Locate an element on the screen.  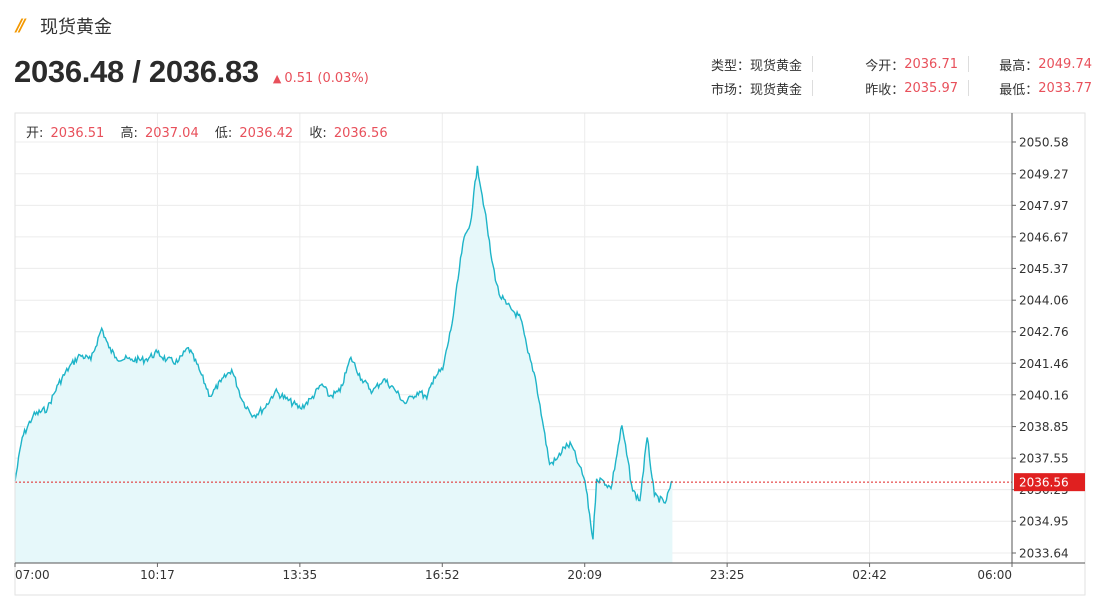
price-row: 2036.48 / 2036.83 ▲ 0.51 (0.03%) is located at coordinates (191, 74).